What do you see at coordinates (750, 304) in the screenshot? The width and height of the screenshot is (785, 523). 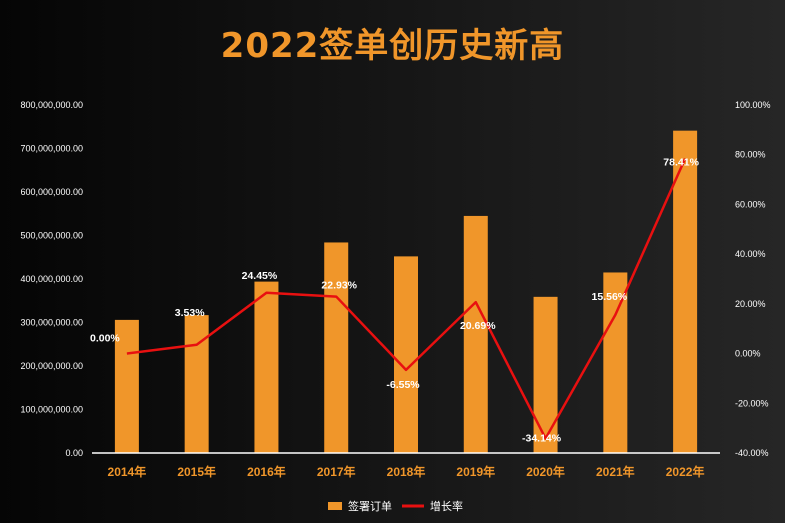 I see `y-right-tick-label: 20.00%` at bounding box center [750, 304].